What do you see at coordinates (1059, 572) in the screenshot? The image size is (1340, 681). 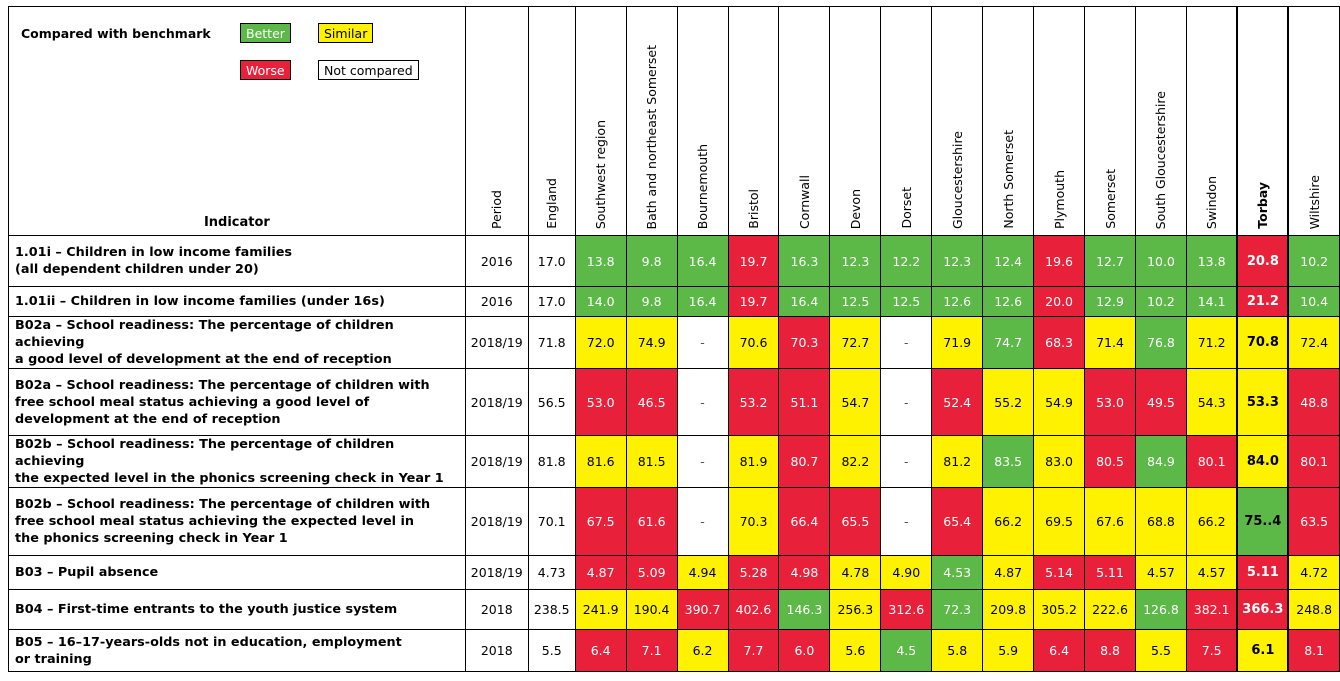 I see `value-cell: 5.14` at bounding box center [1059, 572].